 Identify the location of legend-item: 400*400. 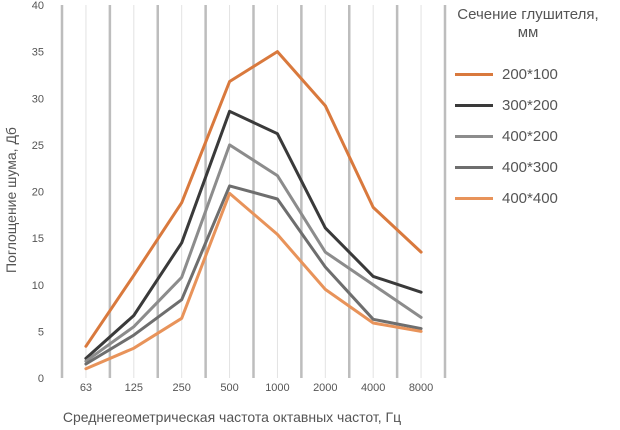
(535, 198).